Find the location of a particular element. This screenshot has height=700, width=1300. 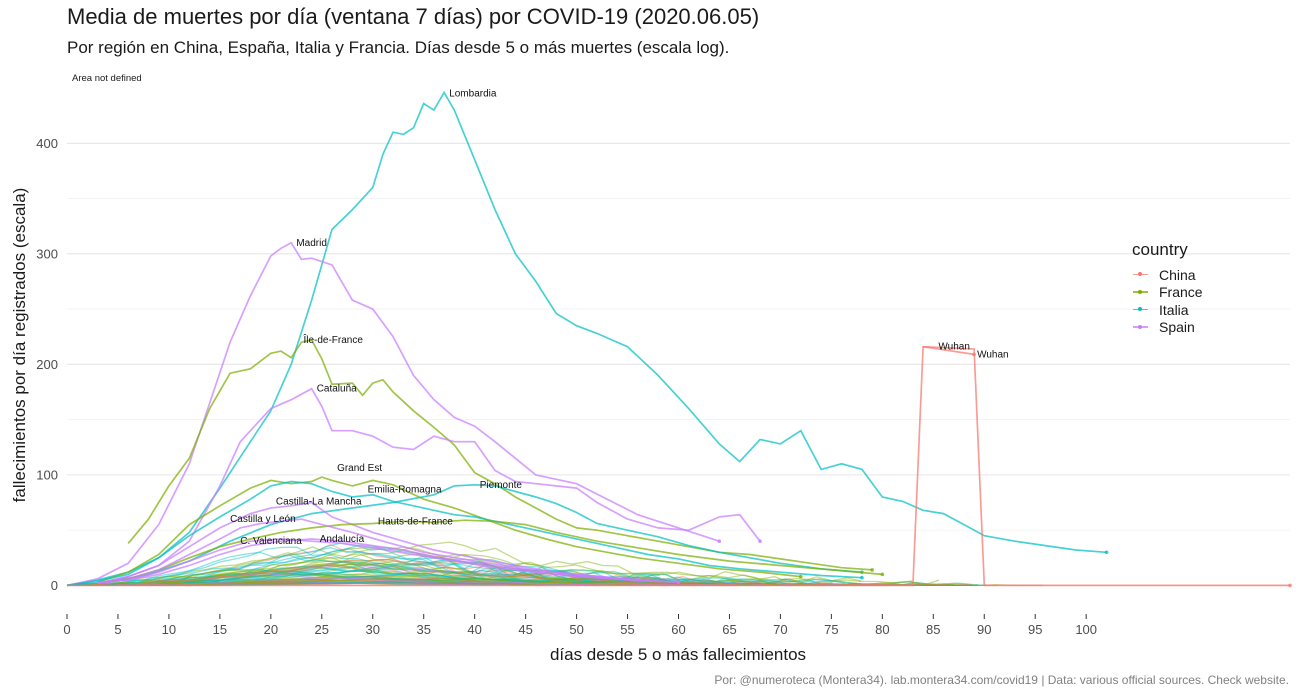

legend-item-china: China is located at coordinates (1167, 275).